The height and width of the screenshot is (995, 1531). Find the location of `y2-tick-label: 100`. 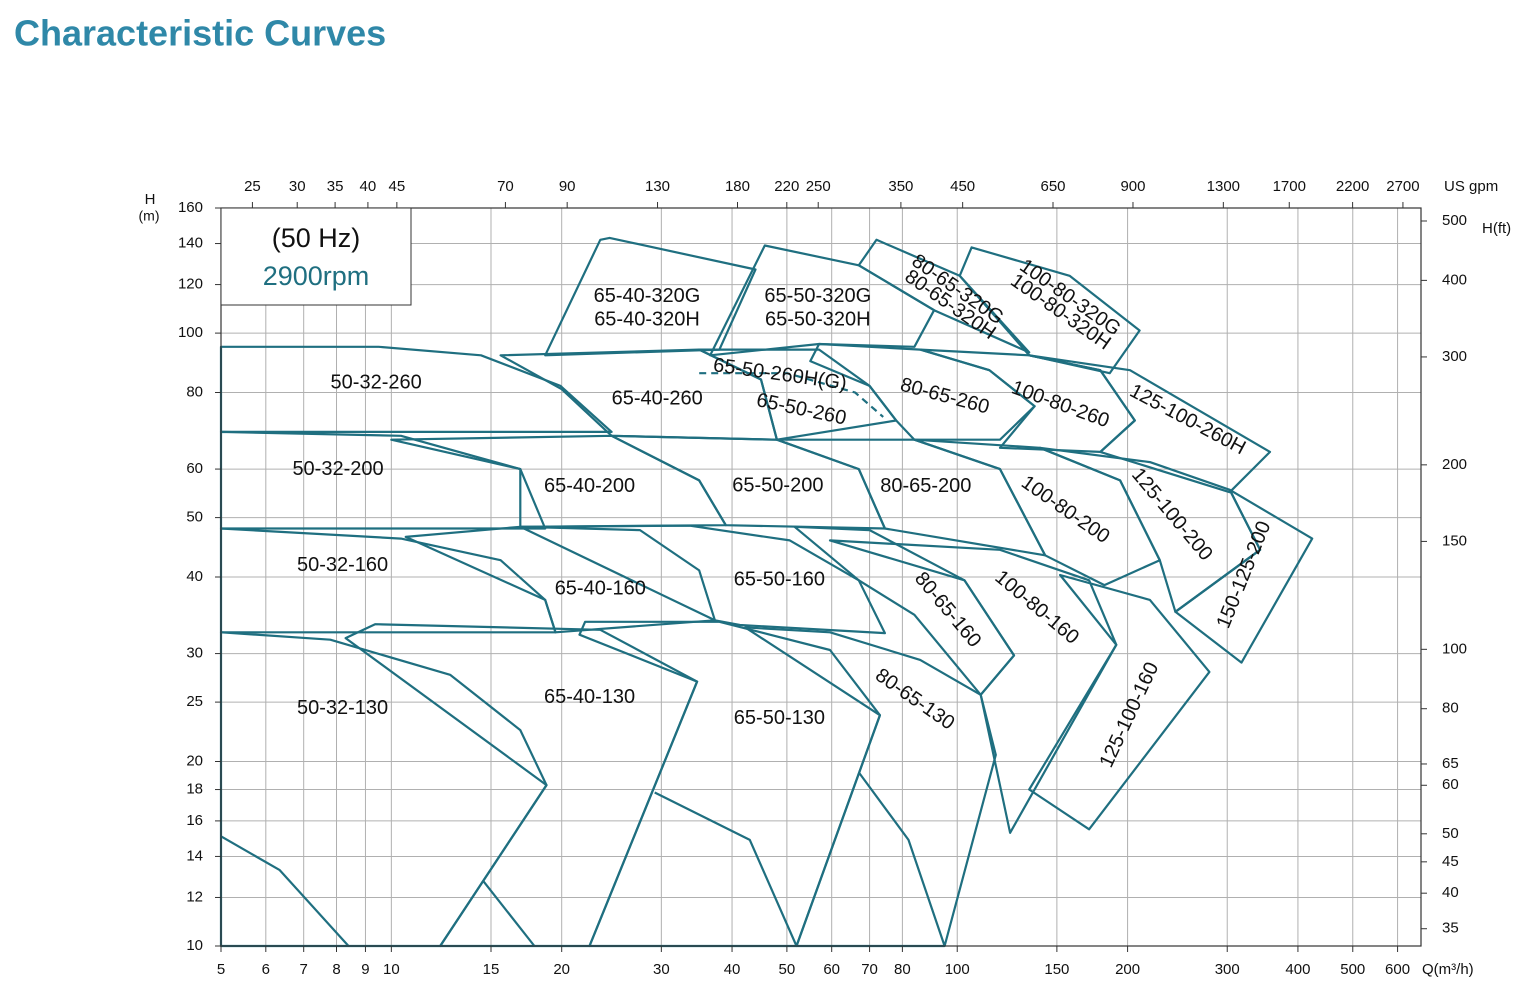

y2-tick-label: 100 is located at coordinates (1454, 648).